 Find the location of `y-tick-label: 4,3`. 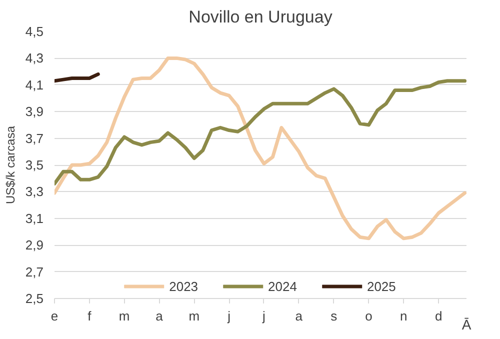

y-tick-label: 4,3 is located at coordinates (34, 58).